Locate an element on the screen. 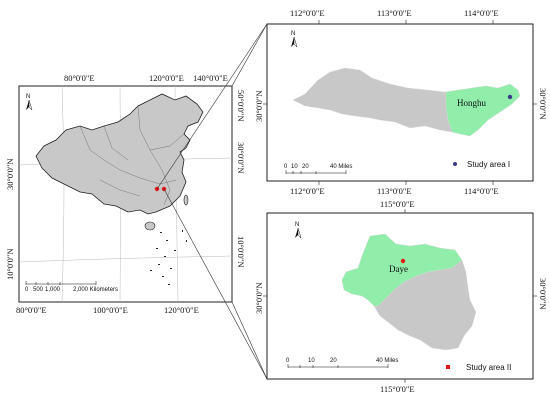 This screenshot has width=550, height=401. china-landmass is located at coordinates (119, 154).